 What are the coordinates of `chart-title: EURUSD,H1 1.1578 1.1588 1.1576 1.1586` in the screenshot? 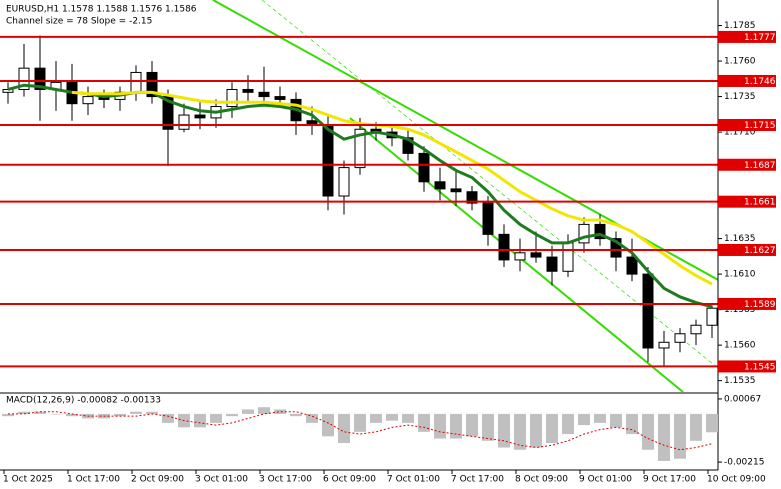 It's located at (101, 10).